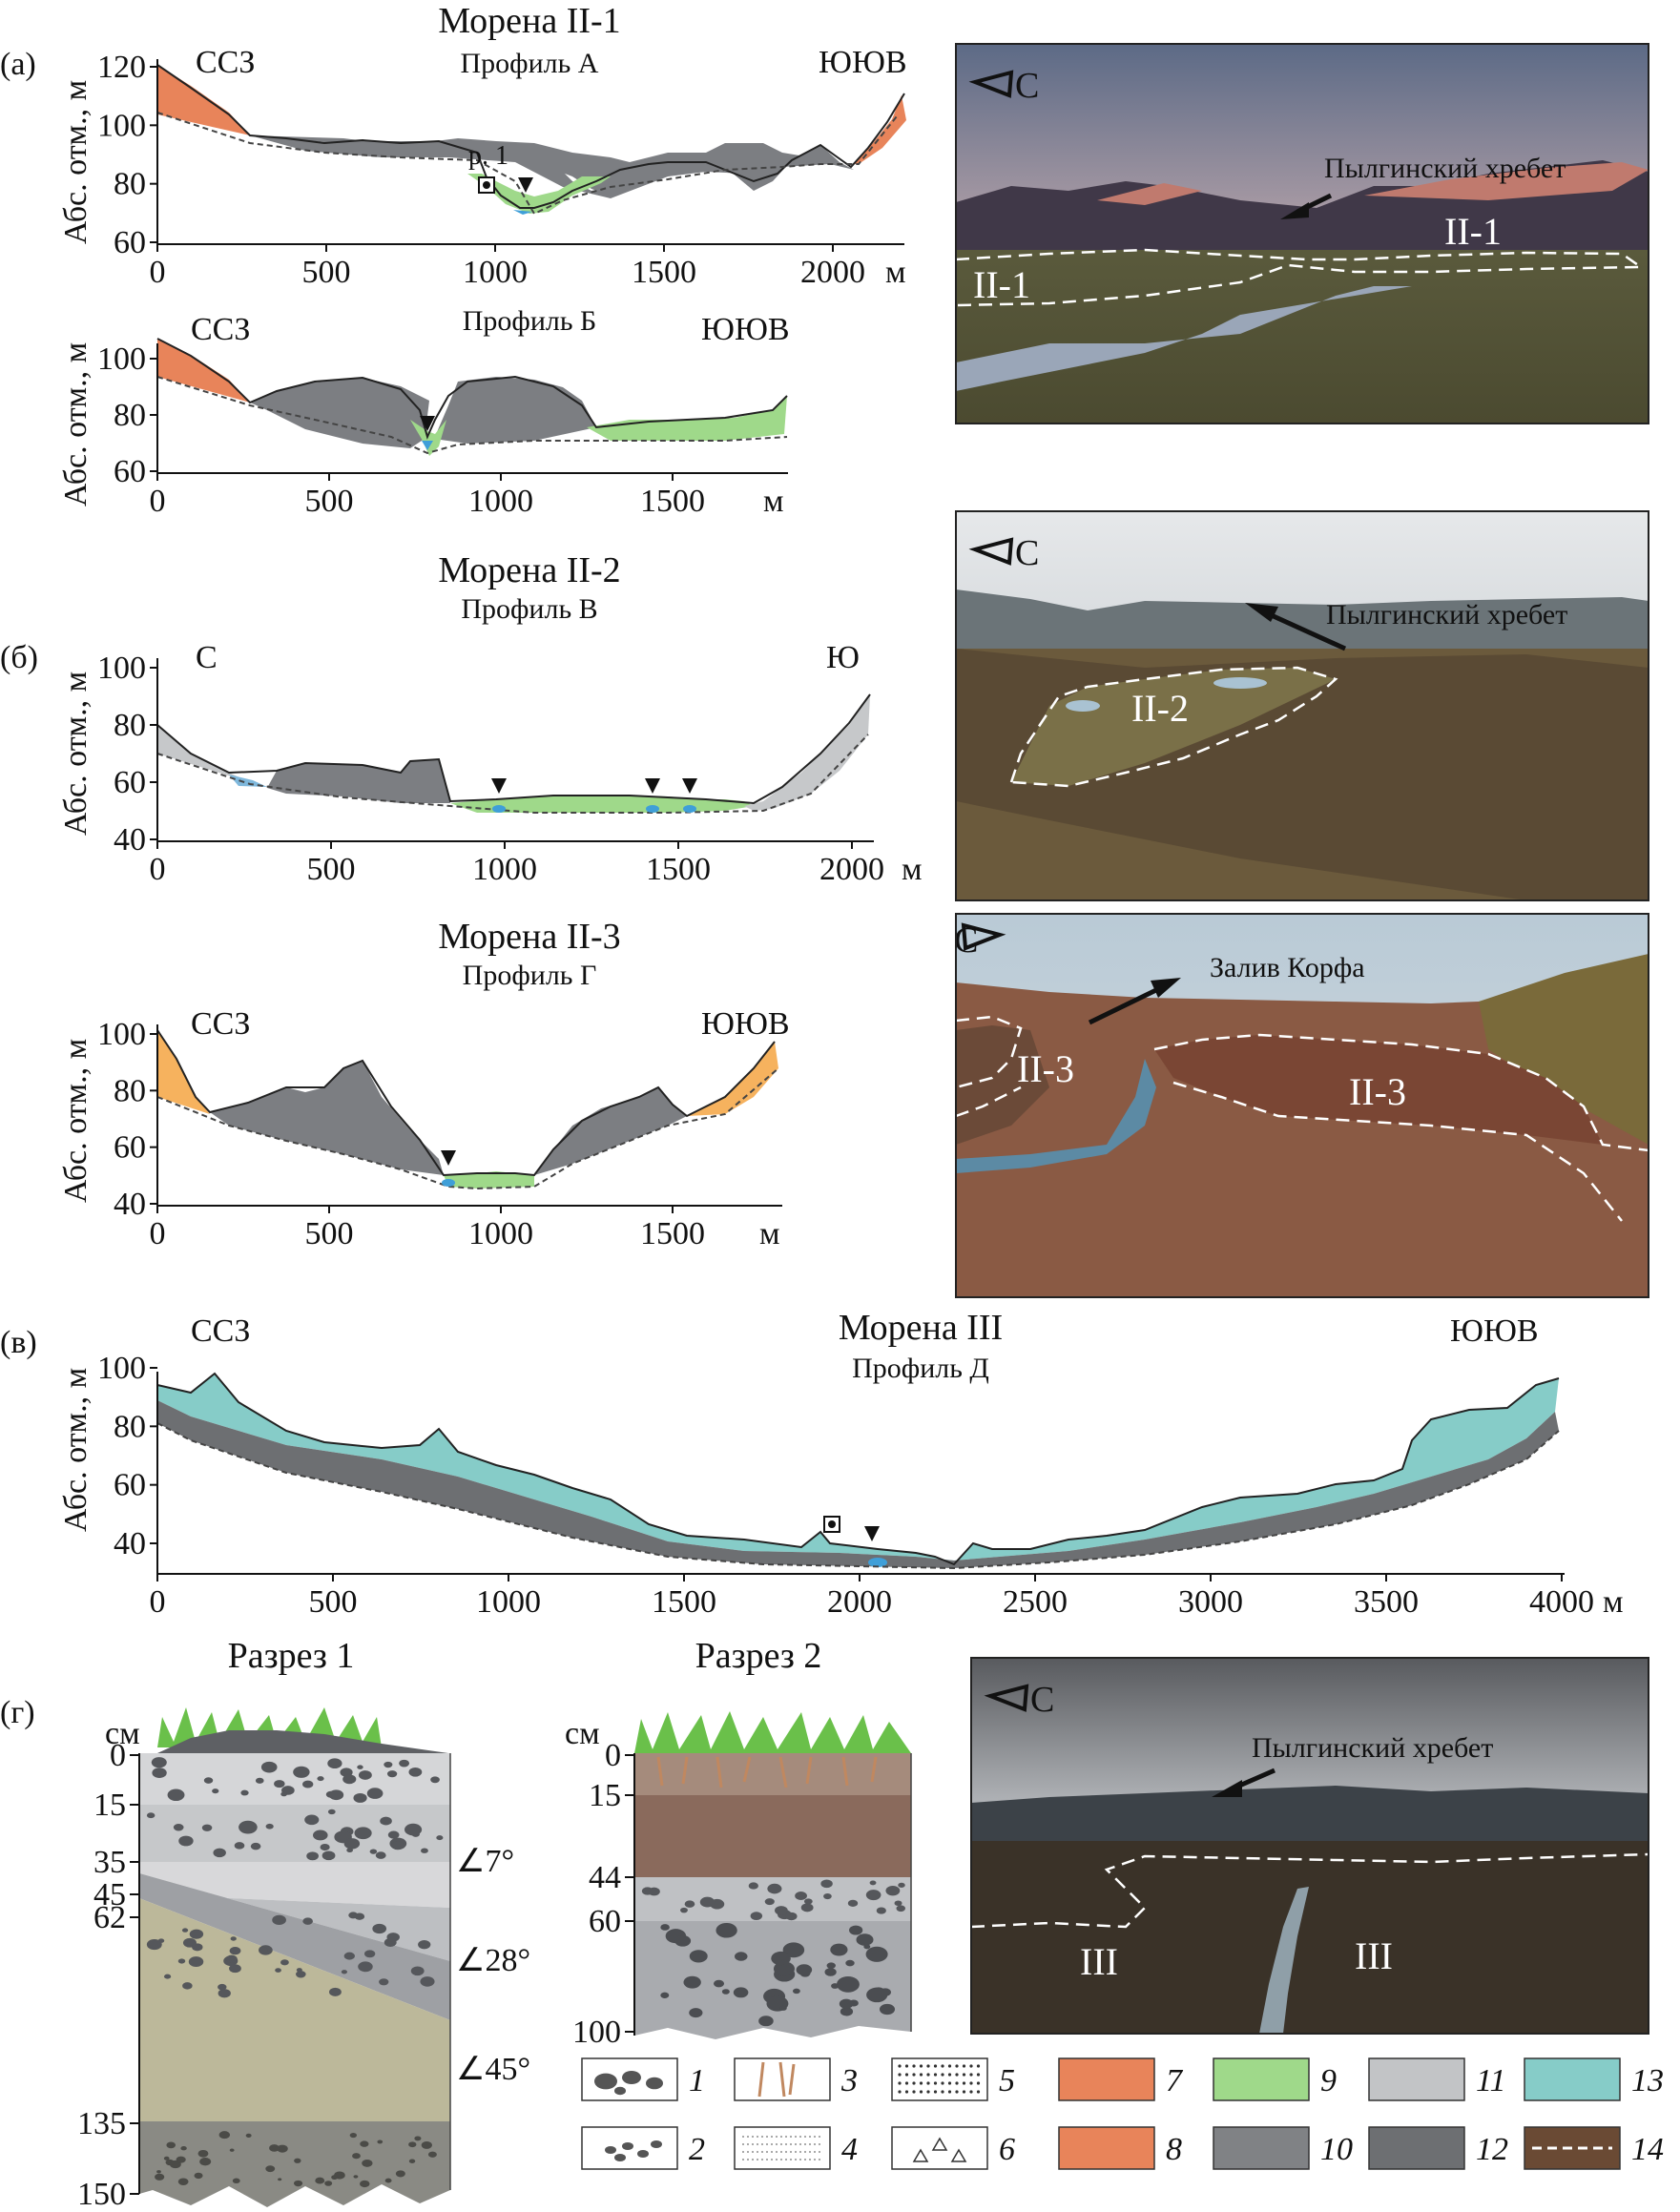  What do you see at coordinates (920, 1368) in the screenshot?
I see `profile-d-name: Профиль Д` at bounding box center [920, 1368].